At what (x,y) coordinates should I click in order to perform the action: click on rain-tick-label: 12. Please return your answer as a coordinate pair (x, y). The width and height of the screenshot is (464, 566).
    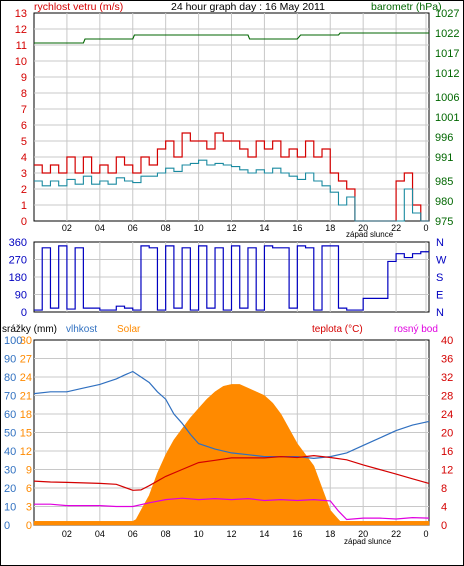
    Looking at the image, I should click on (26, 452).